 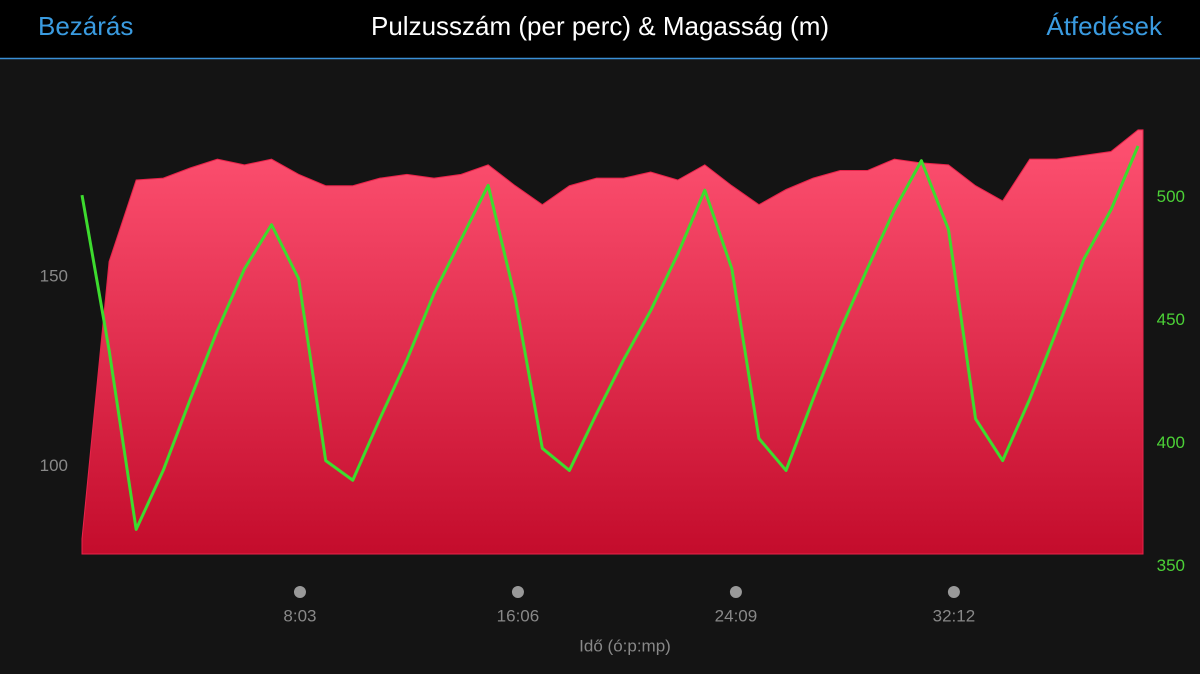 I want to click on overlays-button: Átfedések, so click(x=1104, y=26).